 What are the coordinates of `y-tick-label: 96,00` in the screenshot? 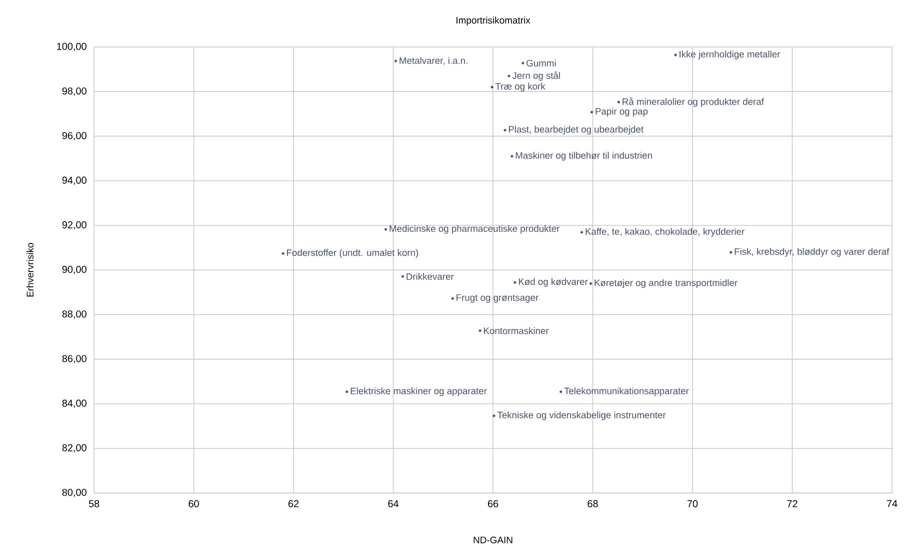 It's located at (74, 136).